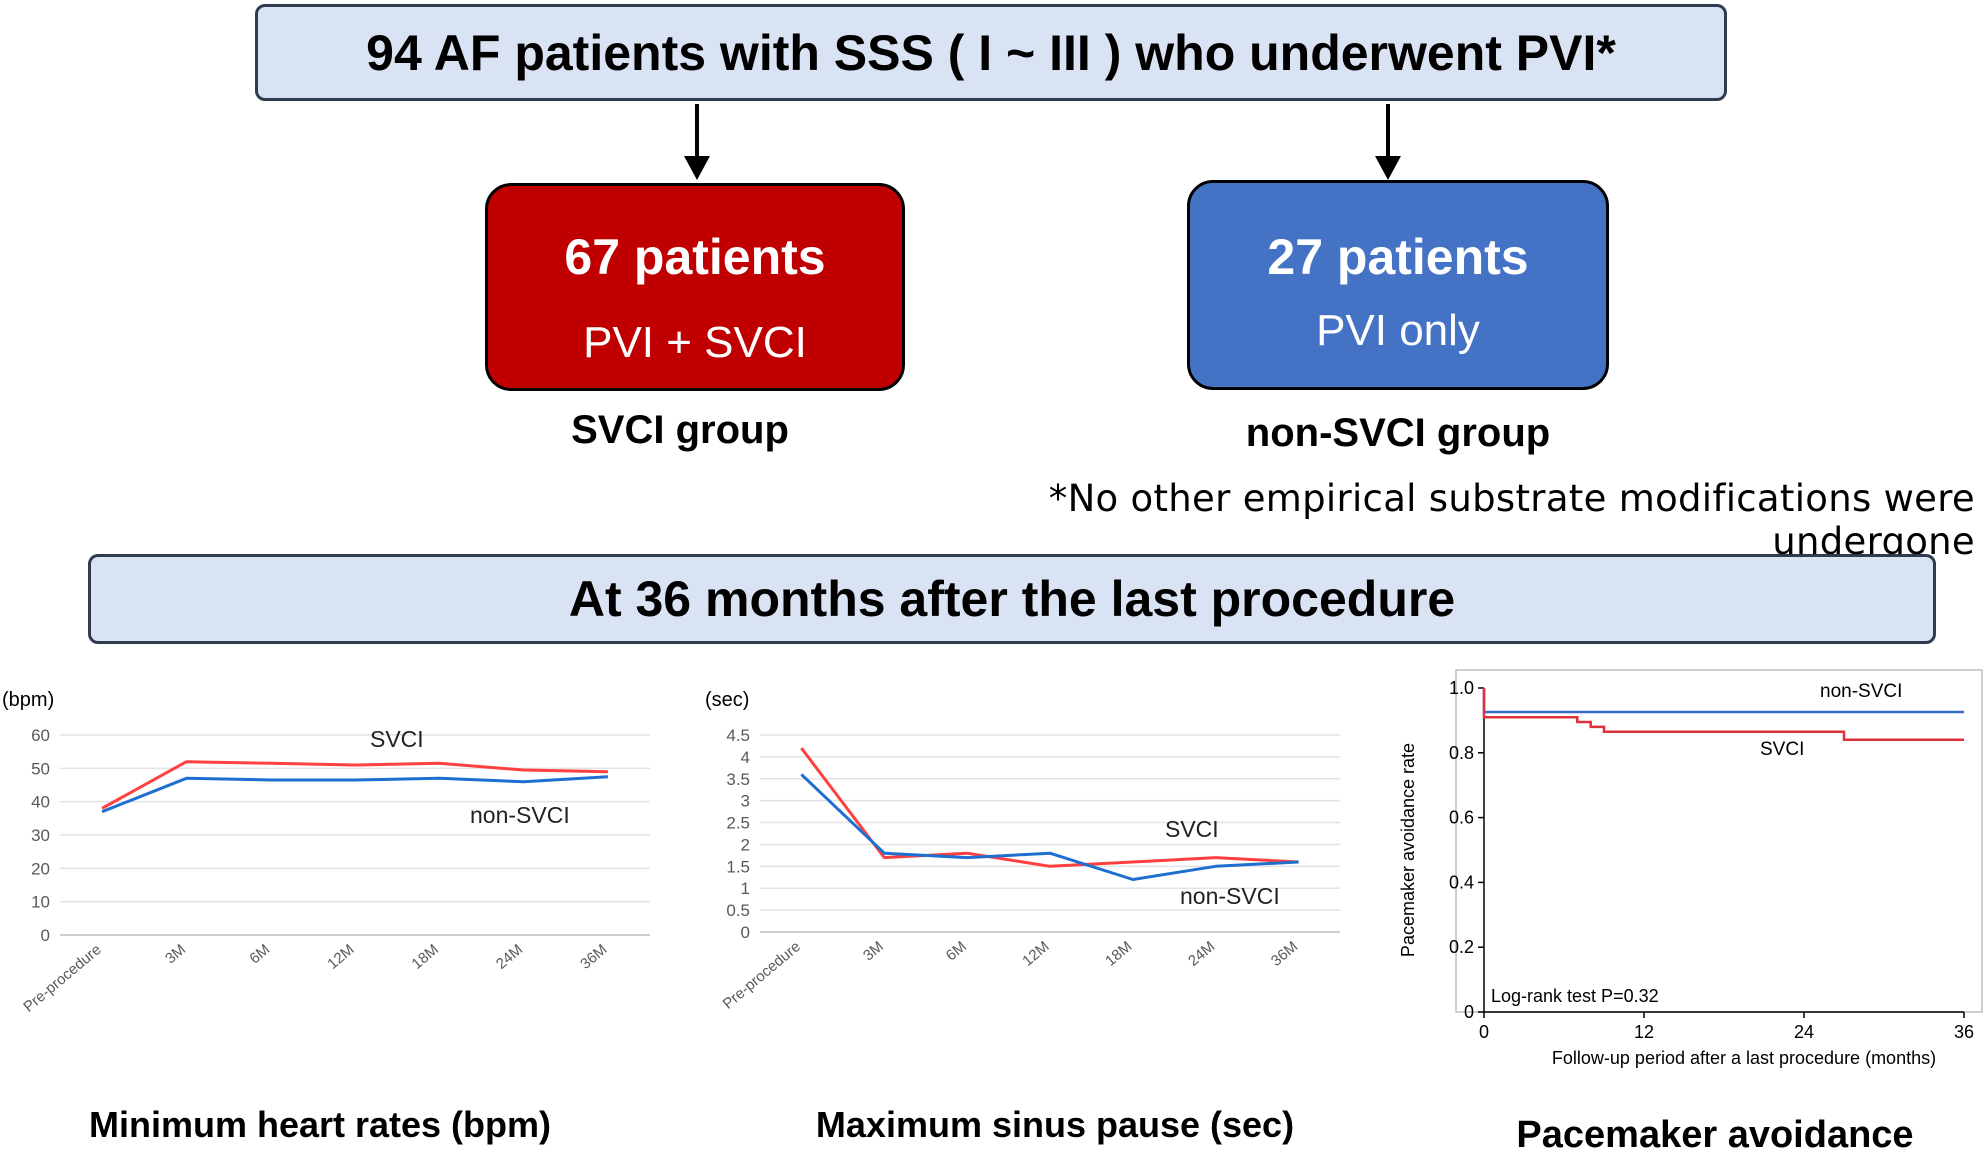 The image size is (1984, 1157). Describe the element at coordinates (28, 700) in the screenshot. I see `y-axis-unit-label: (bpm)` at that location.